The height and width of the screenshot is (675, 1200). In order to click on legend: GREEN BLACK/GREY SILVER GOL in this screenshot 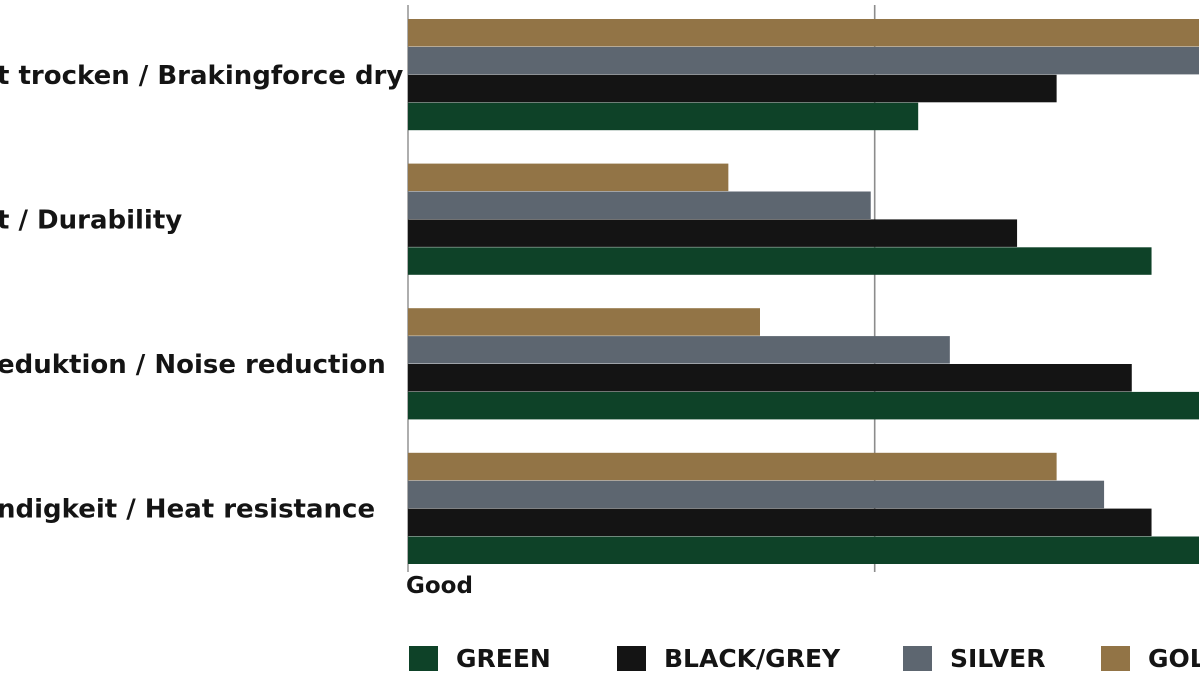, I will do `click(804, 658)`.